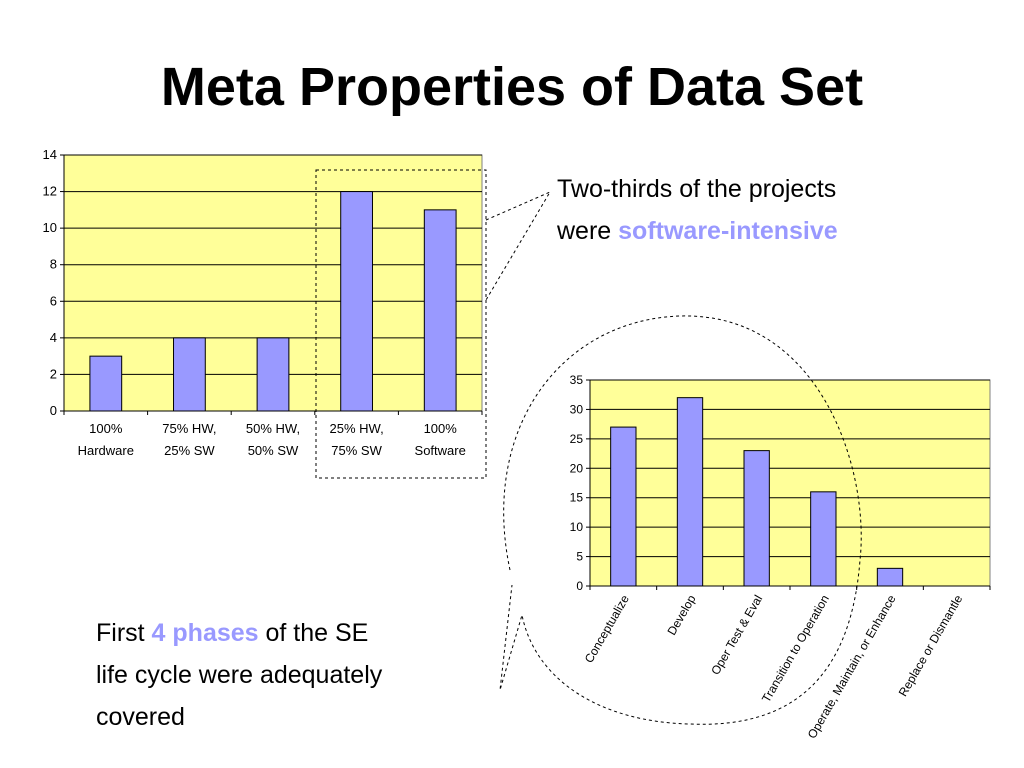 This screenshot has width=1024, height=768. What do you see at coordinates (106, 450) in the screenshot?
I see `x-category-label-line: Hardware` at bounding box center [106, 450].